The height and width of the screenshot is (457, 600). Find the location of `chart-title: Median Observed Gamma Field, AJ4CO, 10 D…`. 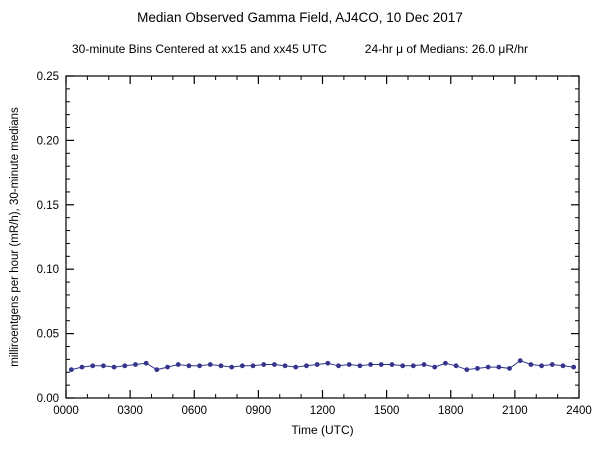

chart-title: Median Observed Gamma Field, AJ4CO, 10 D… is located at coordinates (300, 17).